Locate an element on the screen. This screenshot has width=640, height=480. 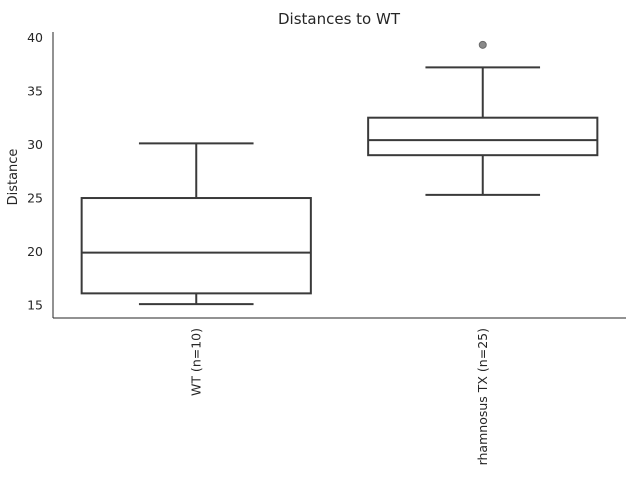
chart-title: Distances to WT is located at coordinates (339, 19).